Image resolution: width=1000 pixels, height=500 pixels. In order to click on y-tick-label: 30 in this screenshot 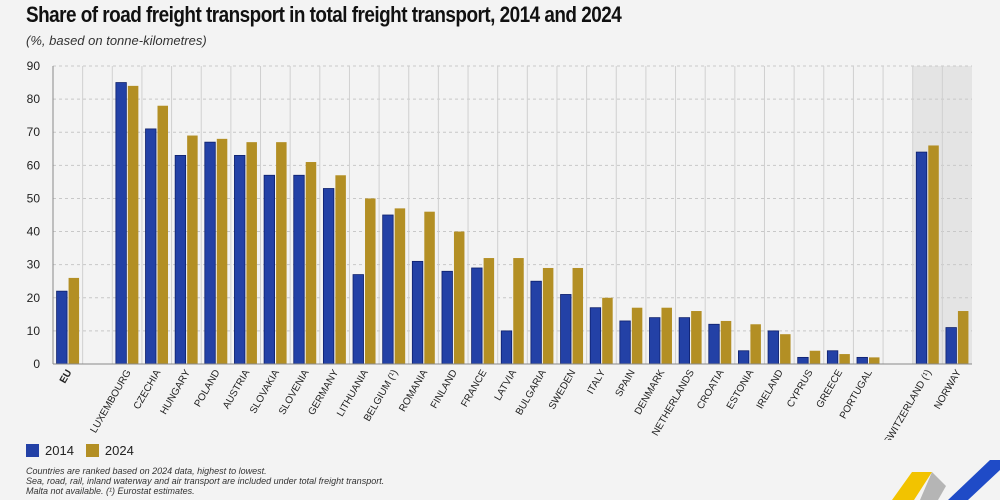, I will do `click(34, 265)`.